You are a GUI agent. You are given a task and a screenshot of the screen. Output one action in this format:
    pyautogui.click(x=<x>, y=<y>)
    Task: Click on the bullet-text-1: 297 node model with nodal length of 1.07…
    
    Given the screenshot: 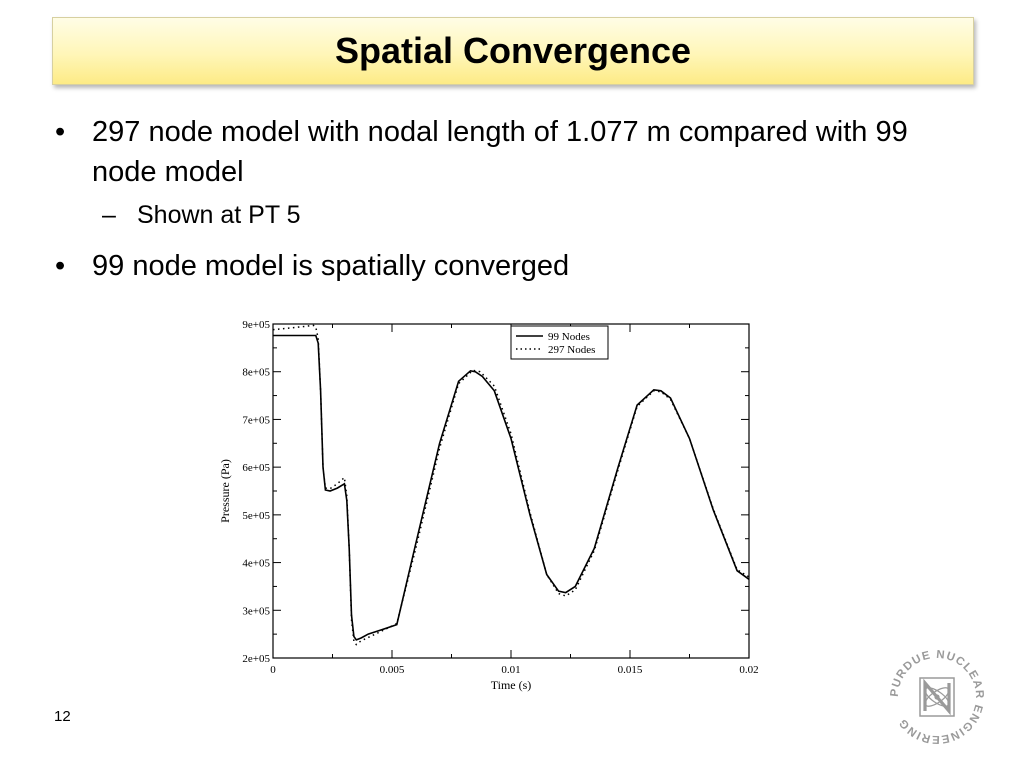 What is the action you would take?
    pyautogui.click(x=500, y=152)
    